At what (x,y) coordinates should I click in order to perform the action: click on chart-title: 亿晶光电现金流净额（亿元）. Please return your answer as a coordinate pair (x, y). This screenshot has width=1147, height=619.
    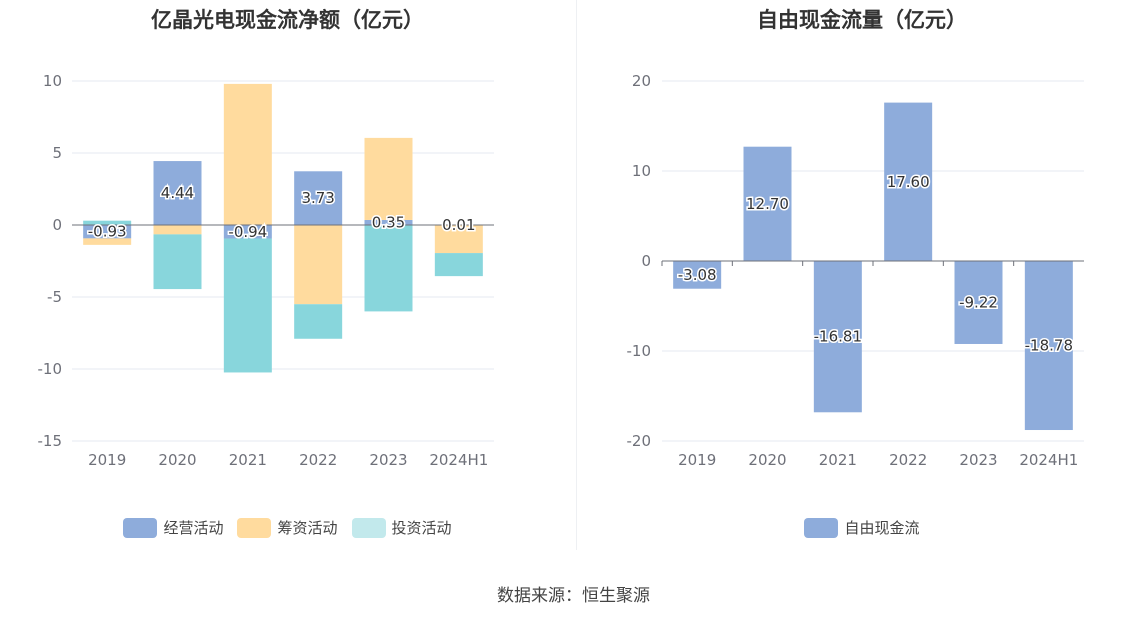
    Looking at the image, I should click on (287, 20).